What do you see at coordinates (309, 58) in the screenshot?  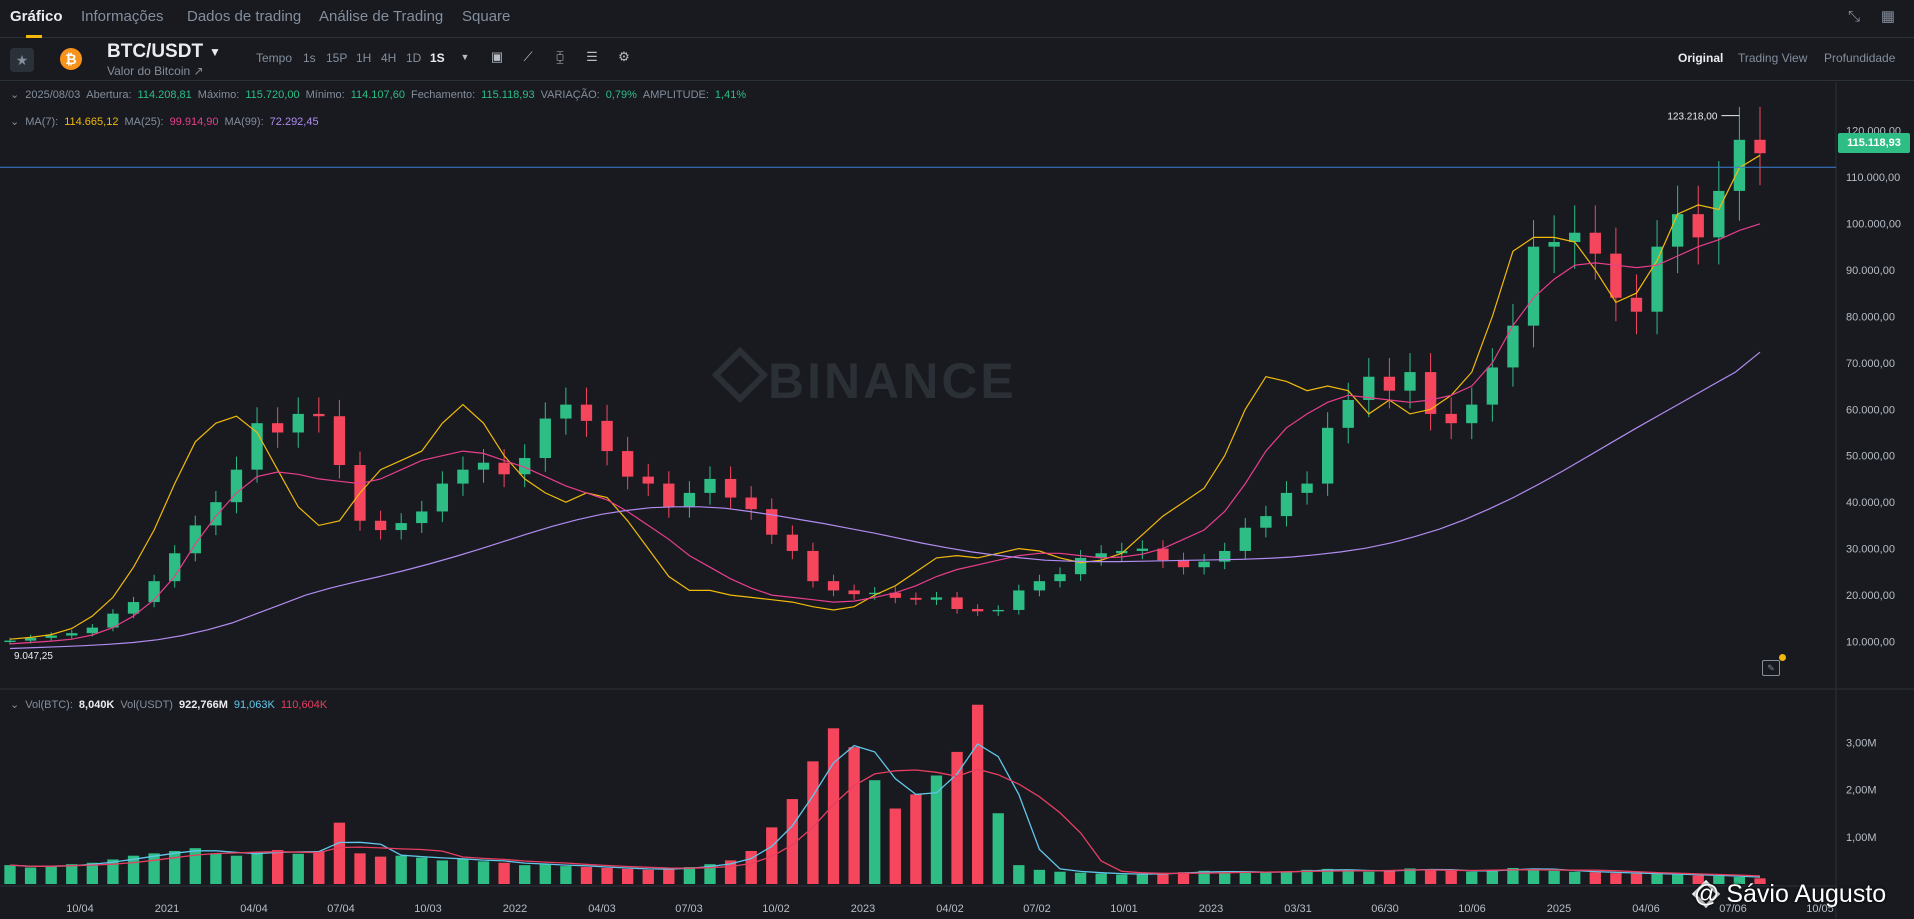 I see `timeframe-1s: 1s` at bounding box center [309, 58].